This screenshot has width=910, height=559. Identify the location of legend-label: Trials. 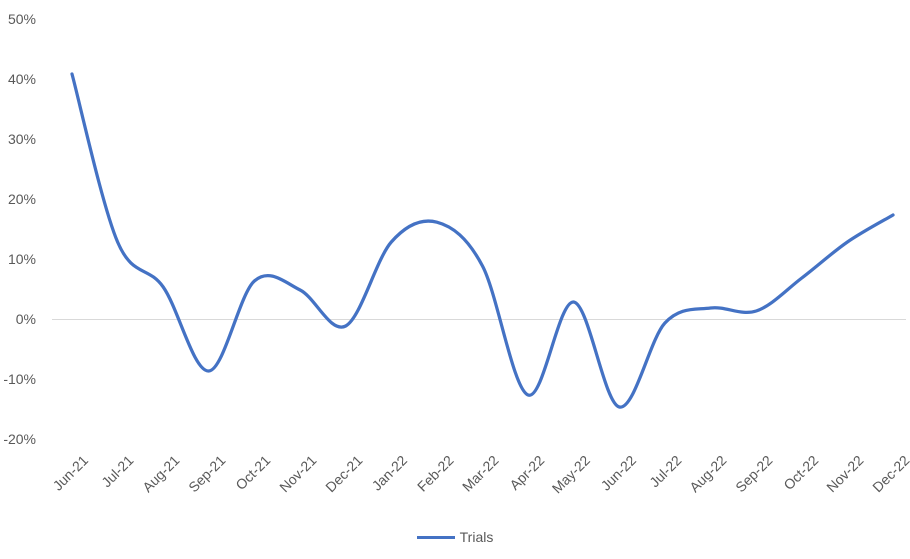
(476, 537).